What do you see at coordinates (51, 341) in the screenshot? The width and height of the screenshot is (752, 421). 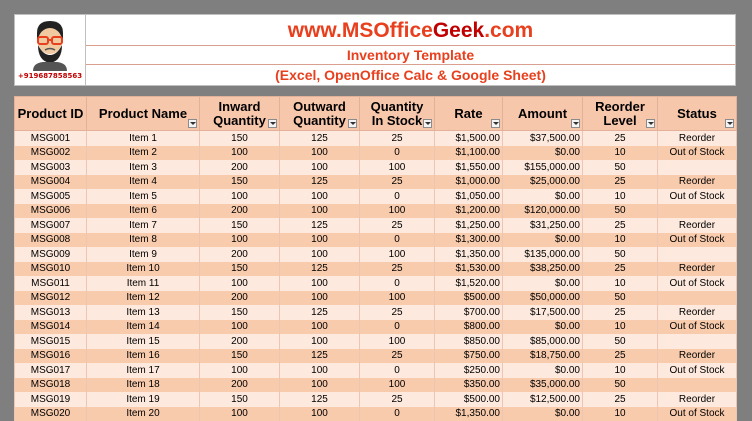 I see `product-id-cell: MSG015` at bounding box center [51, 341].